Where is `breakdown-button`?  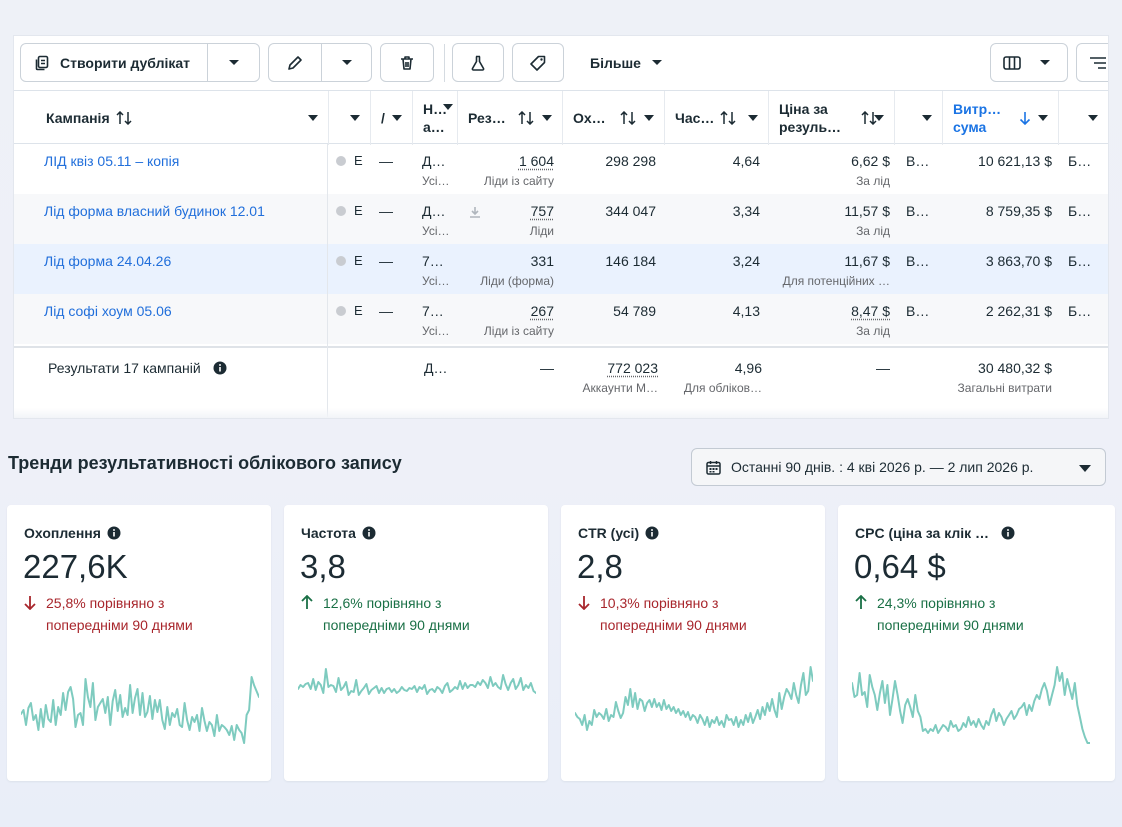
breakdown-button is located at coordinates (1092, 62).